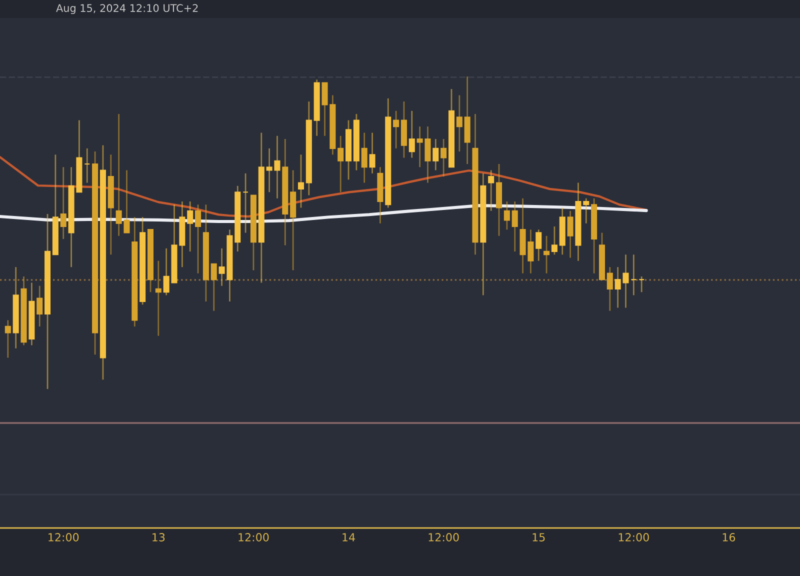  Describe the element at coordinates (127, 9) in the screenshot. I see `text: Aug 15, 2024 12:10 UTC+2` at that location.